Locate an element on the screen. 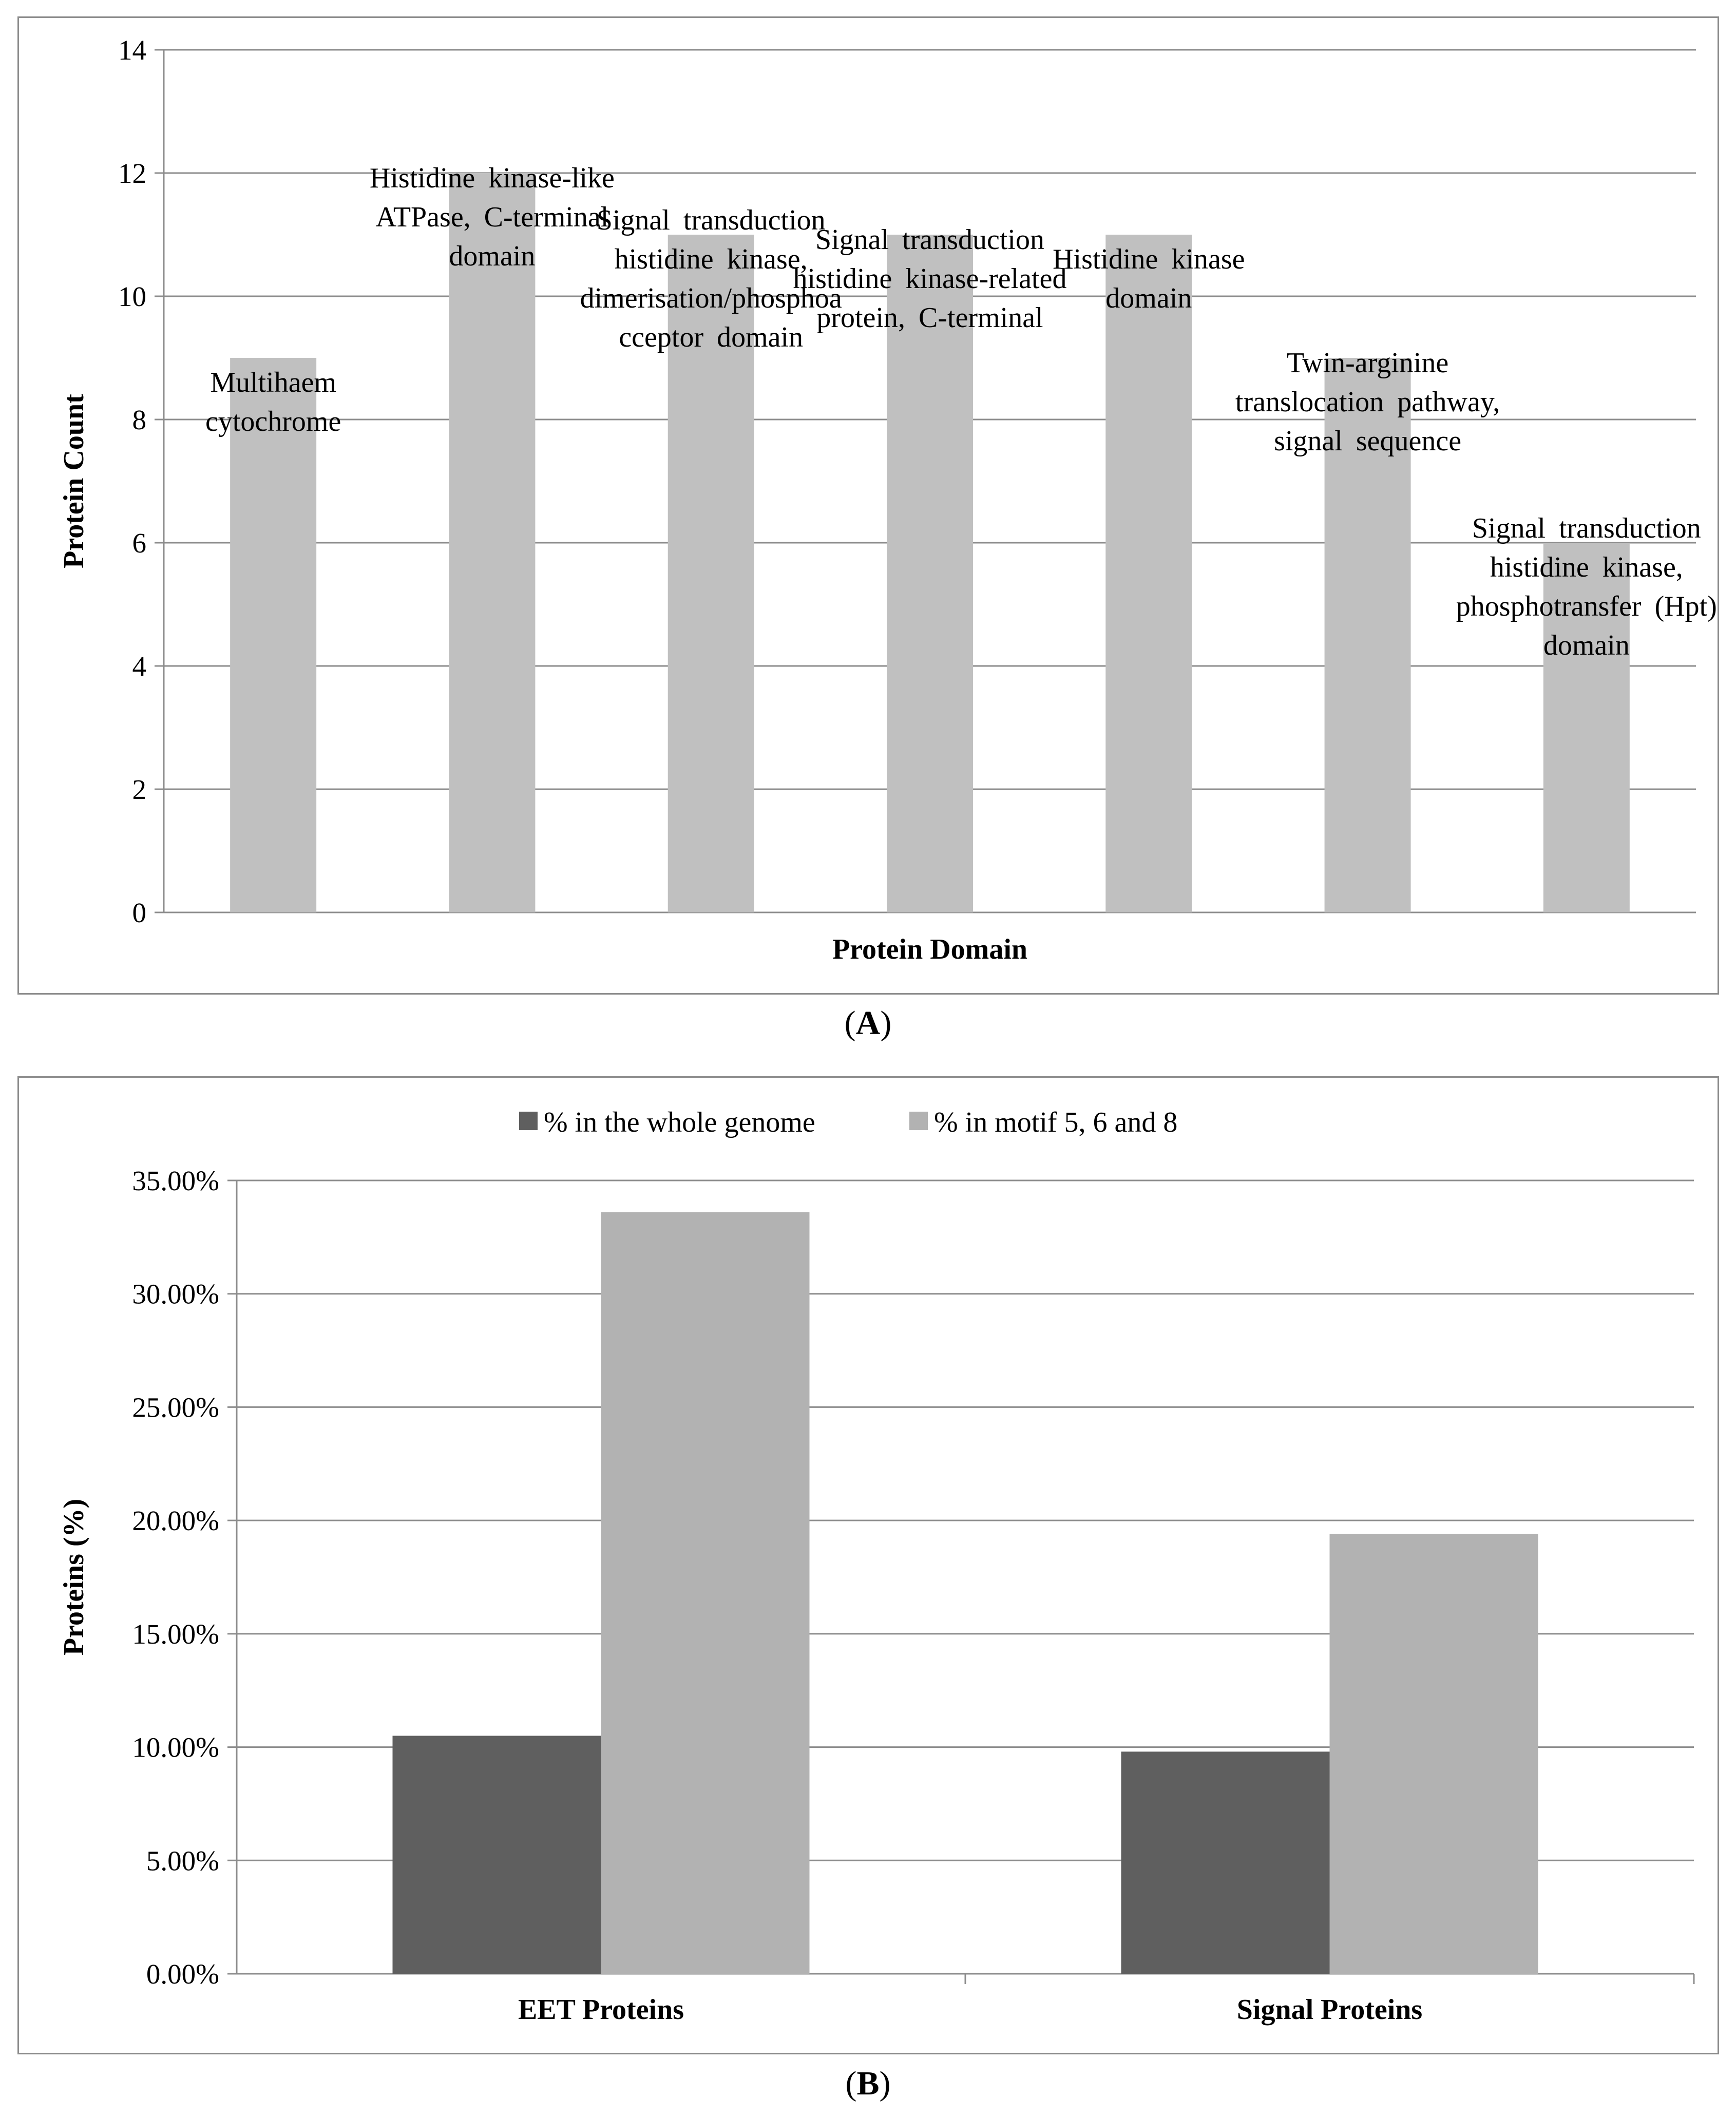 This screenshot has width=1736, height=2116. annotation-line: phosphotransfer (Hpt) is located at coordinates (1586, 606).